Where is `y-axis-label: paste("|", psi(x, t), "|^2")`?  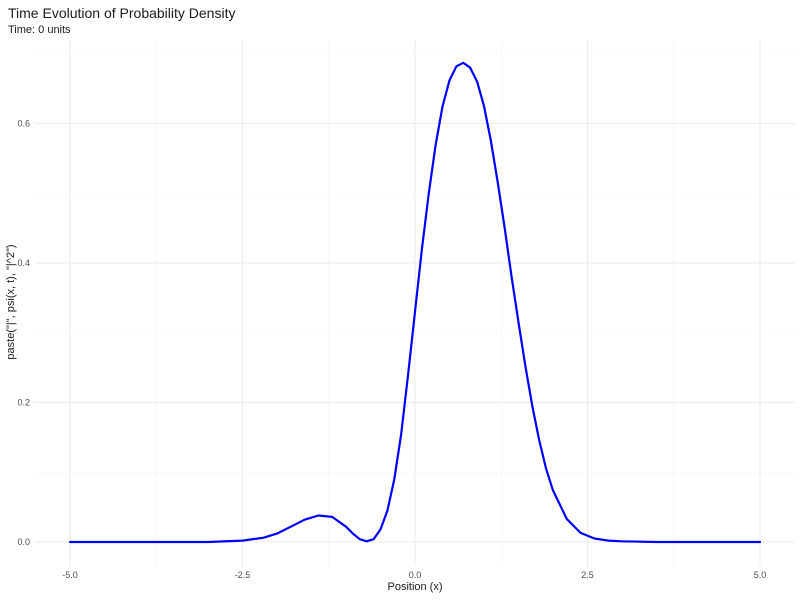 y-axis-label: paste("|", psi(x, t), "|^2") is located at coordinates (11, 301).